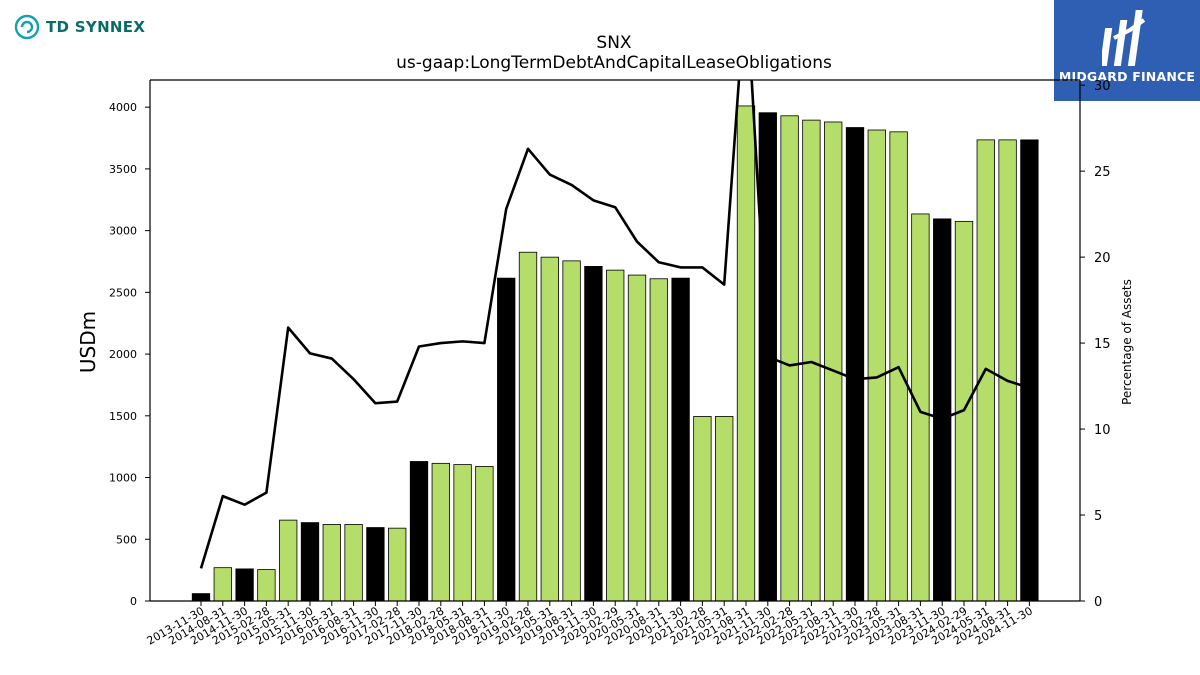 This screenshot has height=675, width=1200. Describe the element at coordinates (88, 342) in the screenshot. I see `y-axis-label: USDm` at that location.